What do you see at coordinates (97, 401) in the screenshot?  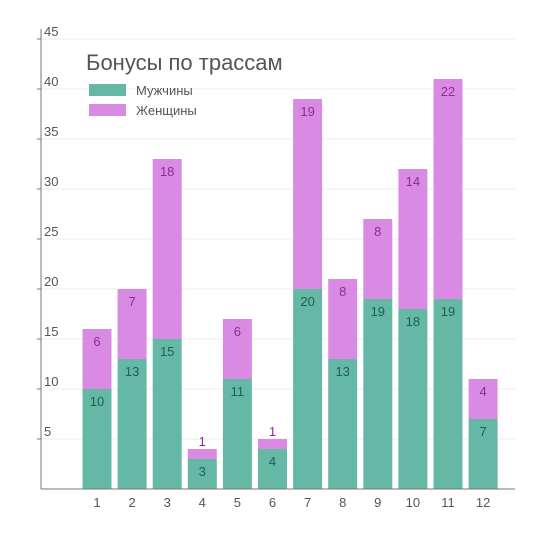 I see `bar-value-label: 10` at bounding box center [97, 401].